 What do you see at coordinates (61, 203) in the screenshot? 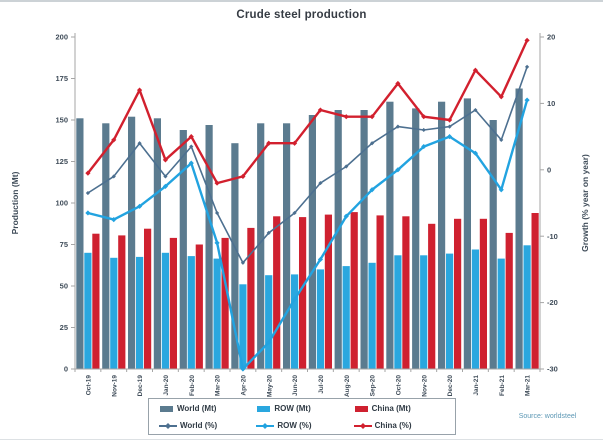
I see `svg-text: 100` at bounding box center [61, 203].